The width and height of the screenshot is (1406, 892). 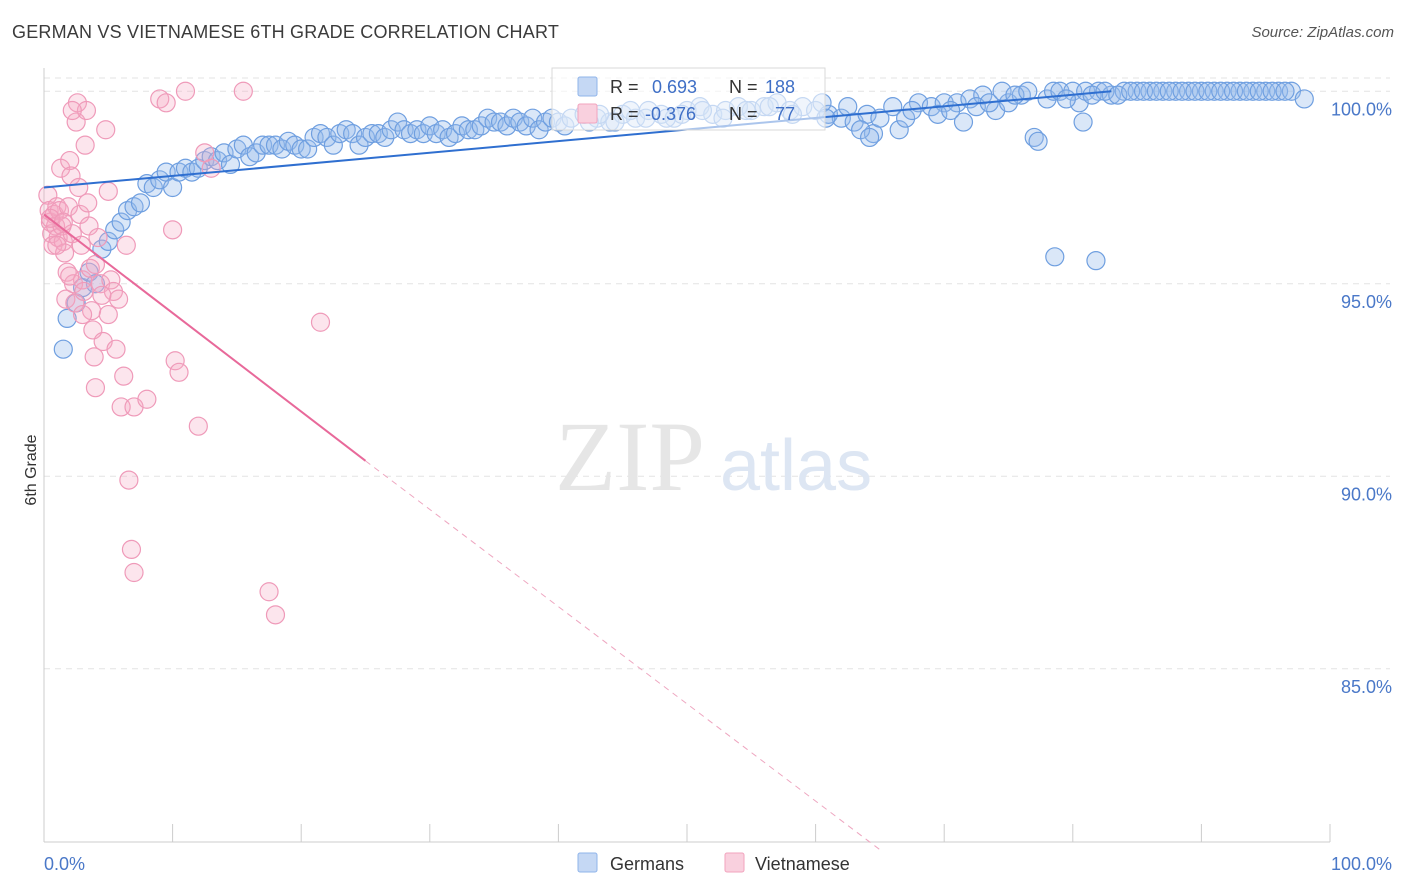 I want to click on vietnamese-r-value: -0.376, so click(x=670, y=114).